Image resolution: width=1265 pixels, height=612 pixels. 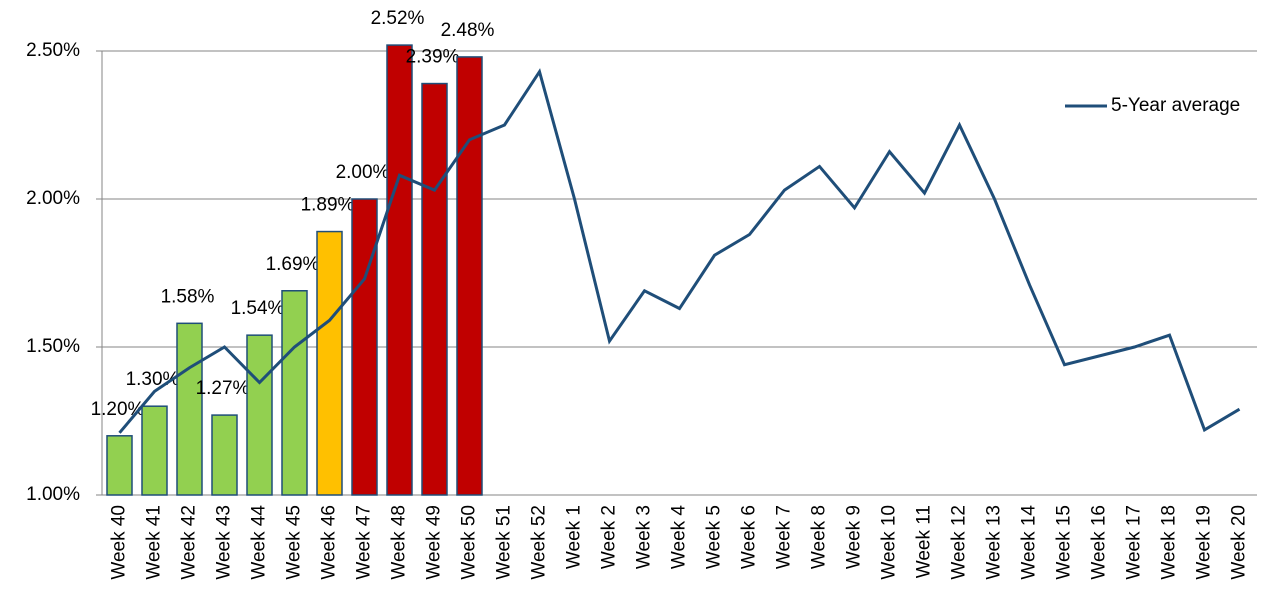 What do you see at coordinates (1029, 542) in the screenshot?
I see `x-tick-label: Week 14` at bounding box center [1029, 542].